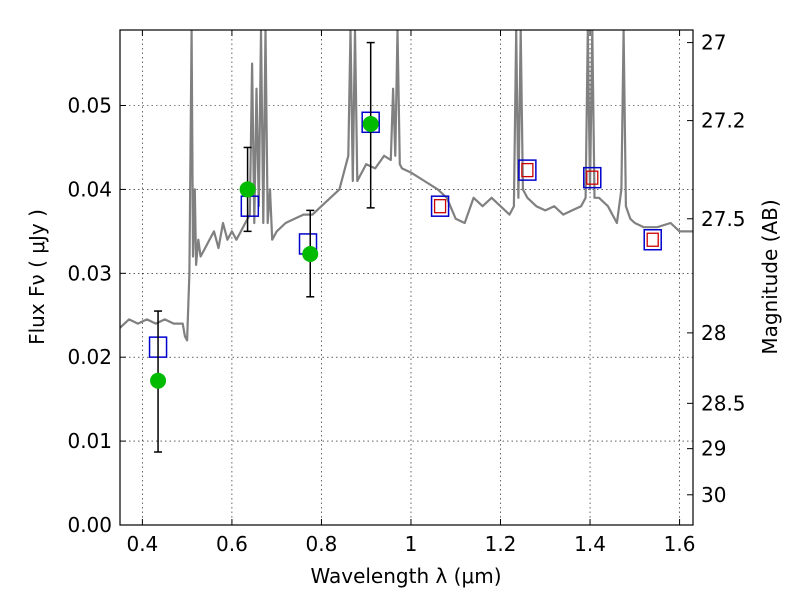 Image resolution: width=800 pixels, height=600 pixels. Describe the element at coordinates (89, 357) in the screenshot. I see `y-tick-label: 0.02` at that location.